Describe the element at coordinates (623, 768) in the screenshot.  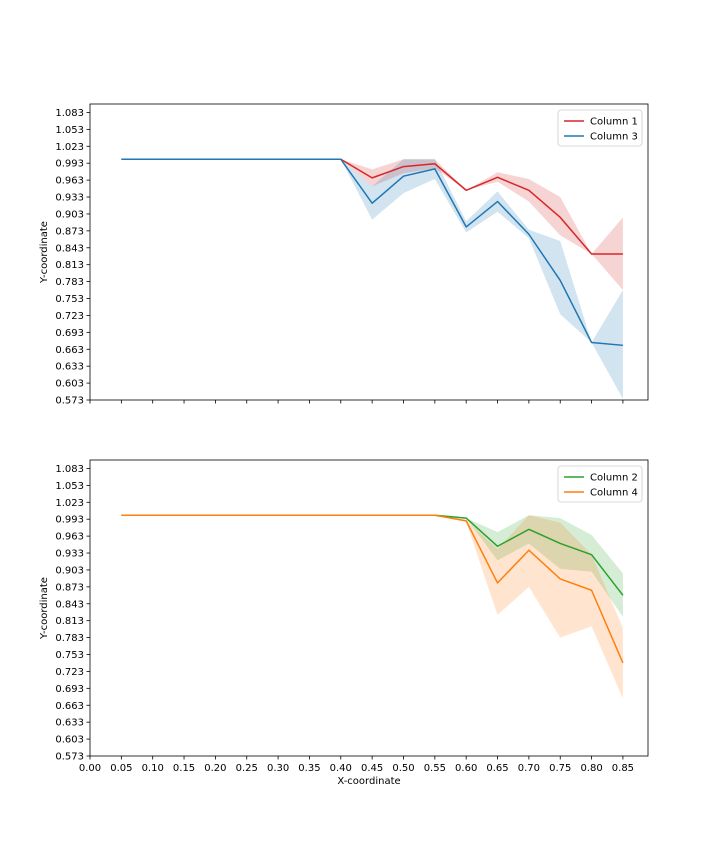
I see `x-tick-label: 0.85` at that location.